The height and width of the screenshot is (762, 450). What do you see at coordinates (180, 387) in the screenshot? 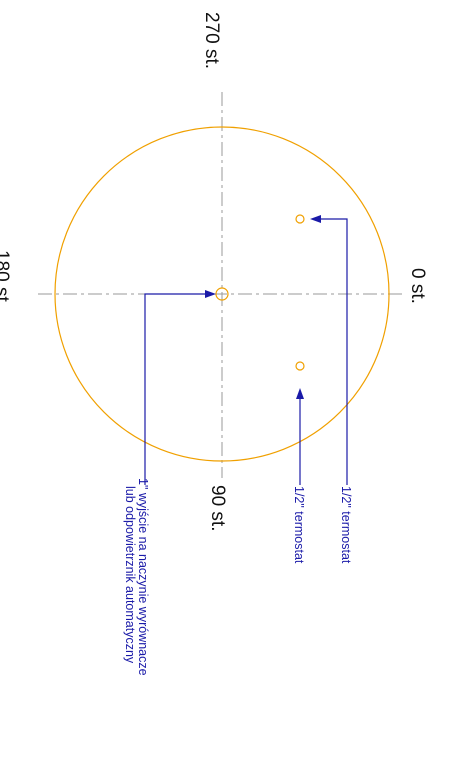
I see `leader-outlet` at bounding box center [180, 387].